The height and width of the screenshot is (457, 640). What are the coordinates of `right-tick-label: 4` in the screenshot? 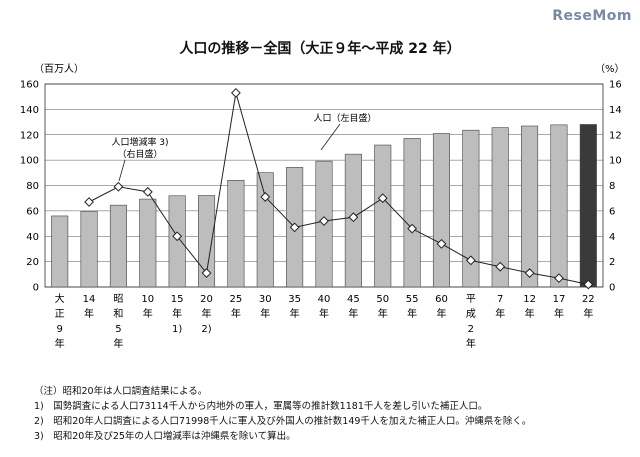 It's located at (612, 237).